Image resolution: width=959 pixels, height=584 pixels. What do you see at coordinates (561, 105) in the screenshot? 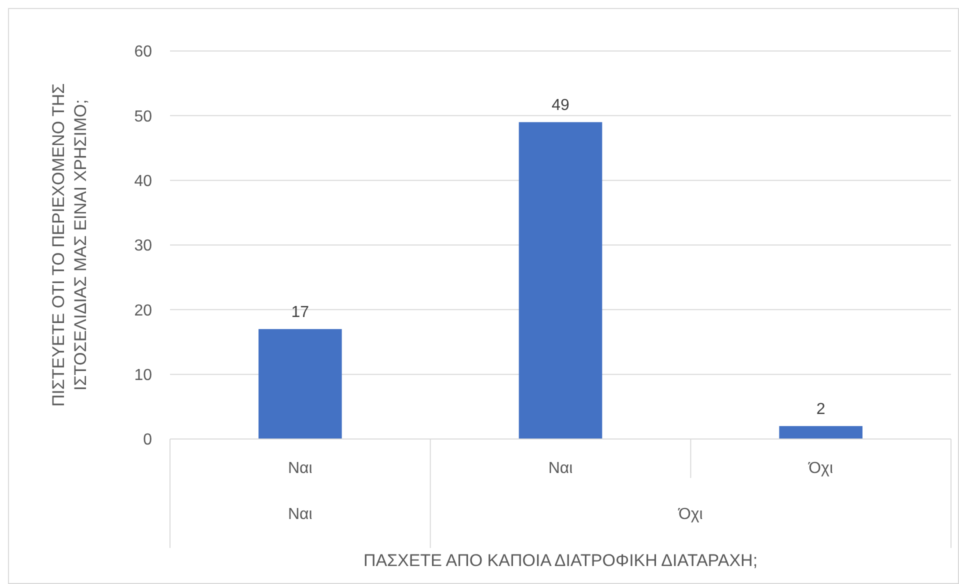
I see `data-label: 49` at bounding box center [561, 105].